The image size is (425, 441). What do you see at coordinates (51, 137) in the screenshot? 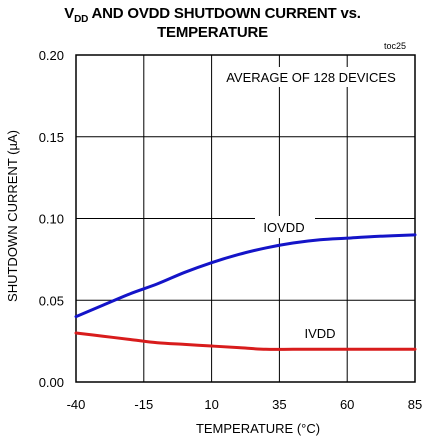
I see `y-tick-label: 0.15` at bounding box center [51, 137].